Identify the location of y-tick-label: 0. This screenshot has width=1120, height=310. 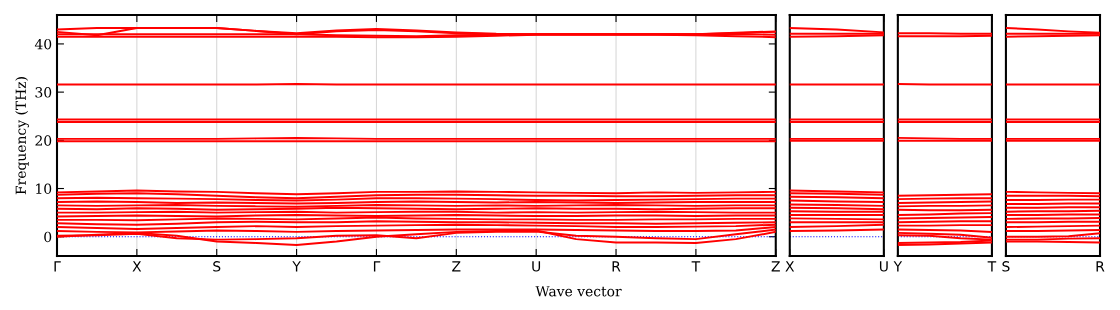
(48, 237).